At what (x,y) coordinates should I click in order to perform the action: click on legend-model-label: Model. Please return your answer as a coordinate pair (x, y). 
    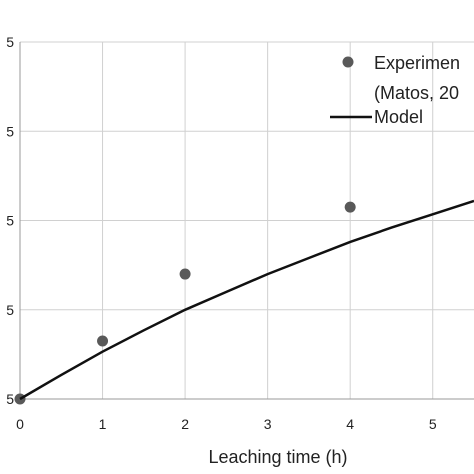
    Looking at the image, I should click on (398, 117).